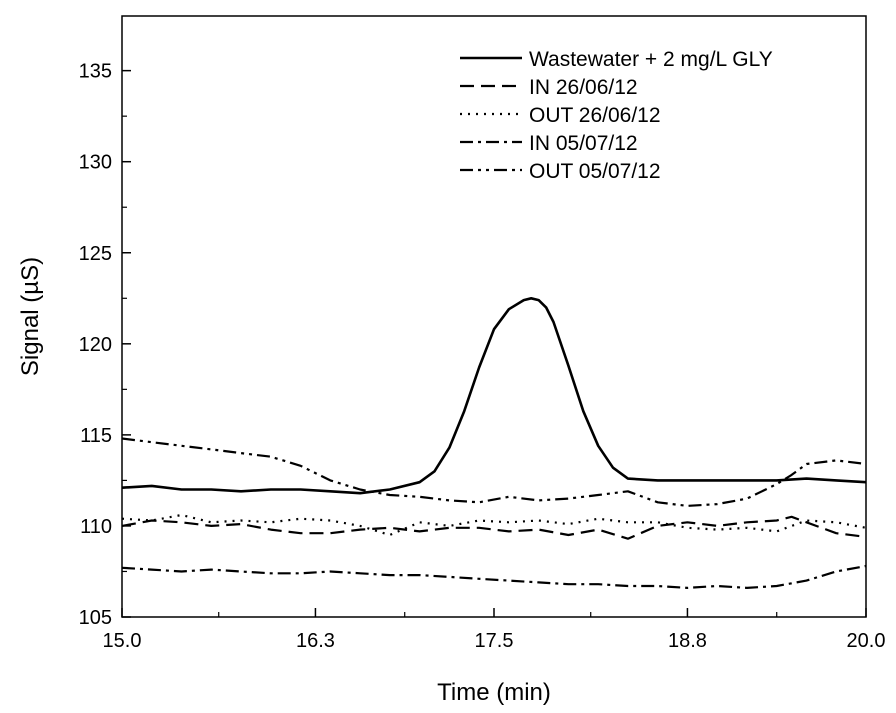  Describe the element at coordinates (315, 641) in the screenshot. I see `x-tick-label: 16.3` at that location.